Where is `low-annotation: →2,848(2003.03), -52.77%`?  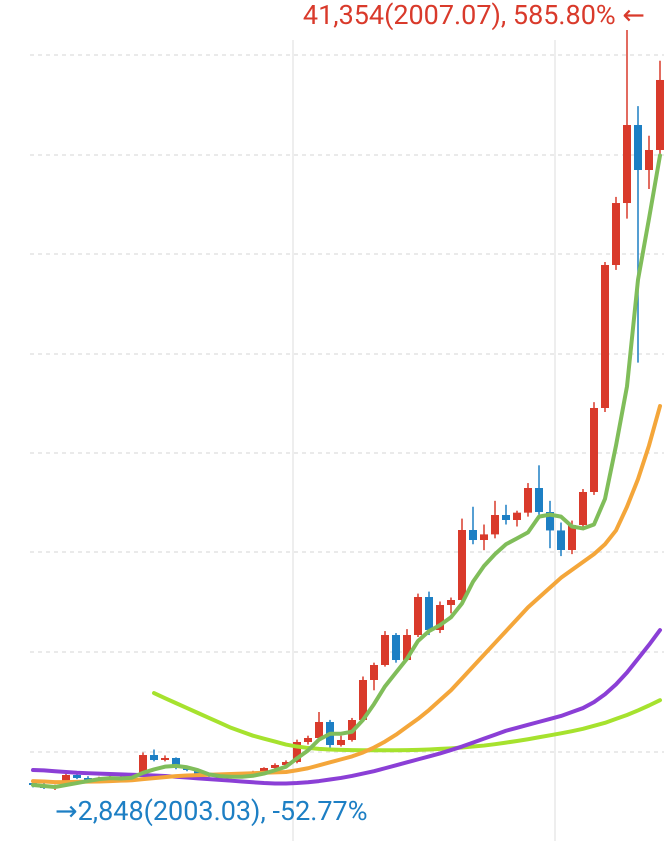 low-annotation: →2,848(2003.03), -52.77% is located at coordinates (211, 811).